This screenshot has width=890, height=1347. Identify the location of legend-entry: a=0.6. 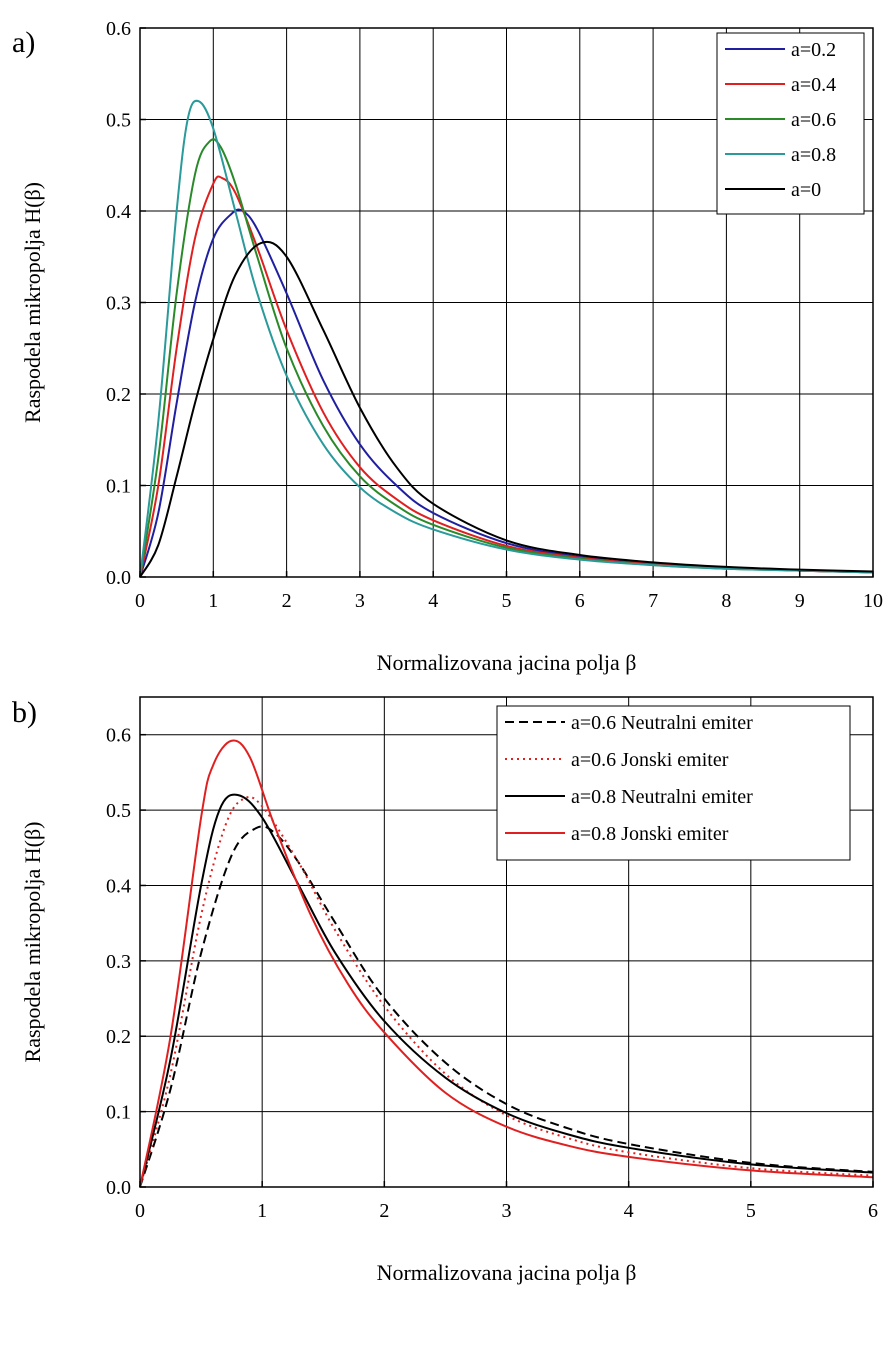
(813, 120).